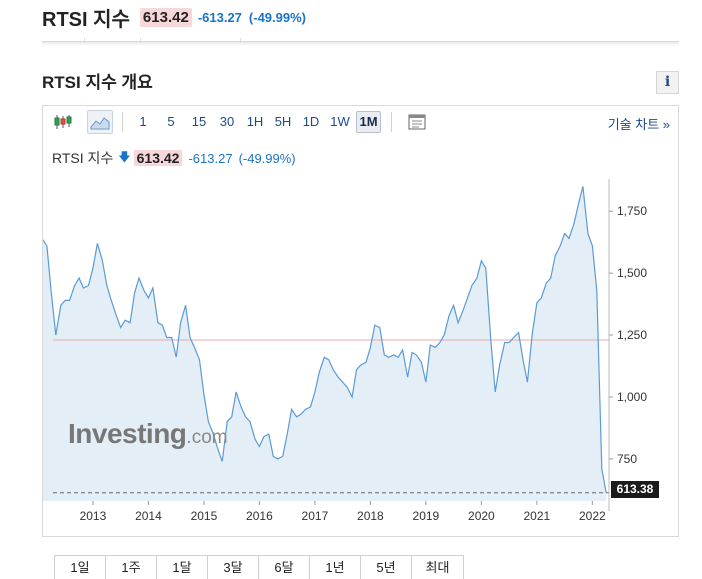  Describe the element at coordinates (481, 516) in the screenshot. I see `x-tick-label: 2020` at that location.